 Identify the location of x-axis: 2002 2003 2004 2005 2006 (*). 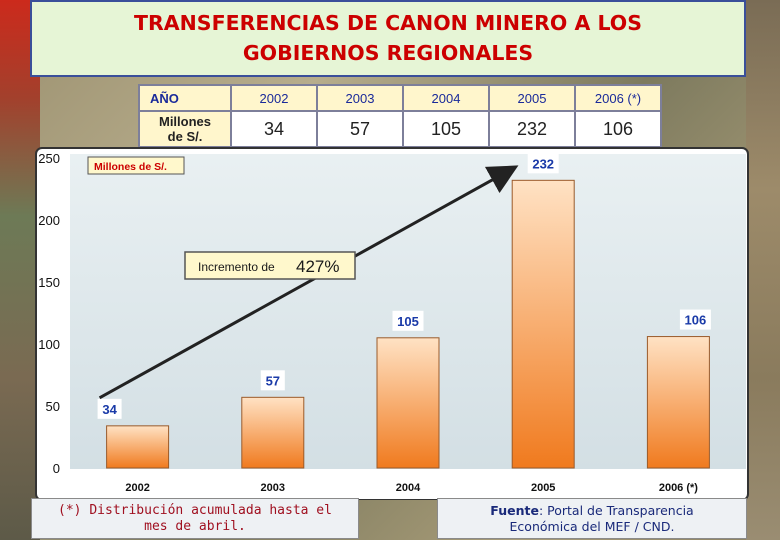
(411, 488).